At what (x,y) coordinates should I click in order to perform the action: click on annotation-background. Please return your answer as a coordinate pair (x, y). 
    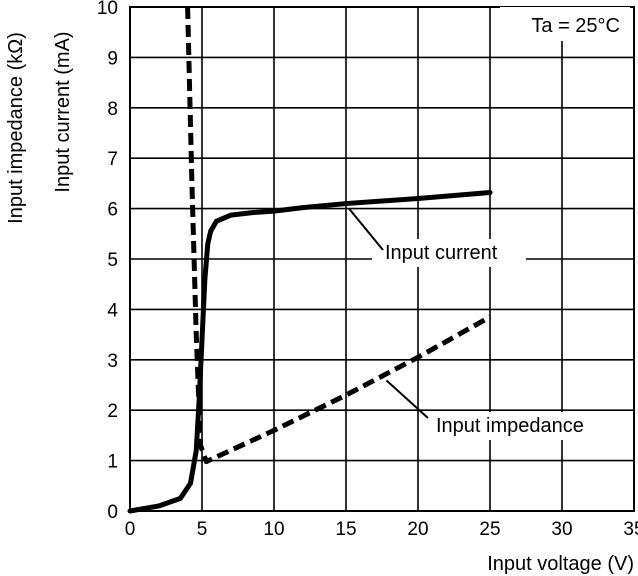
    Looking at the image, I should click on (565, 24).